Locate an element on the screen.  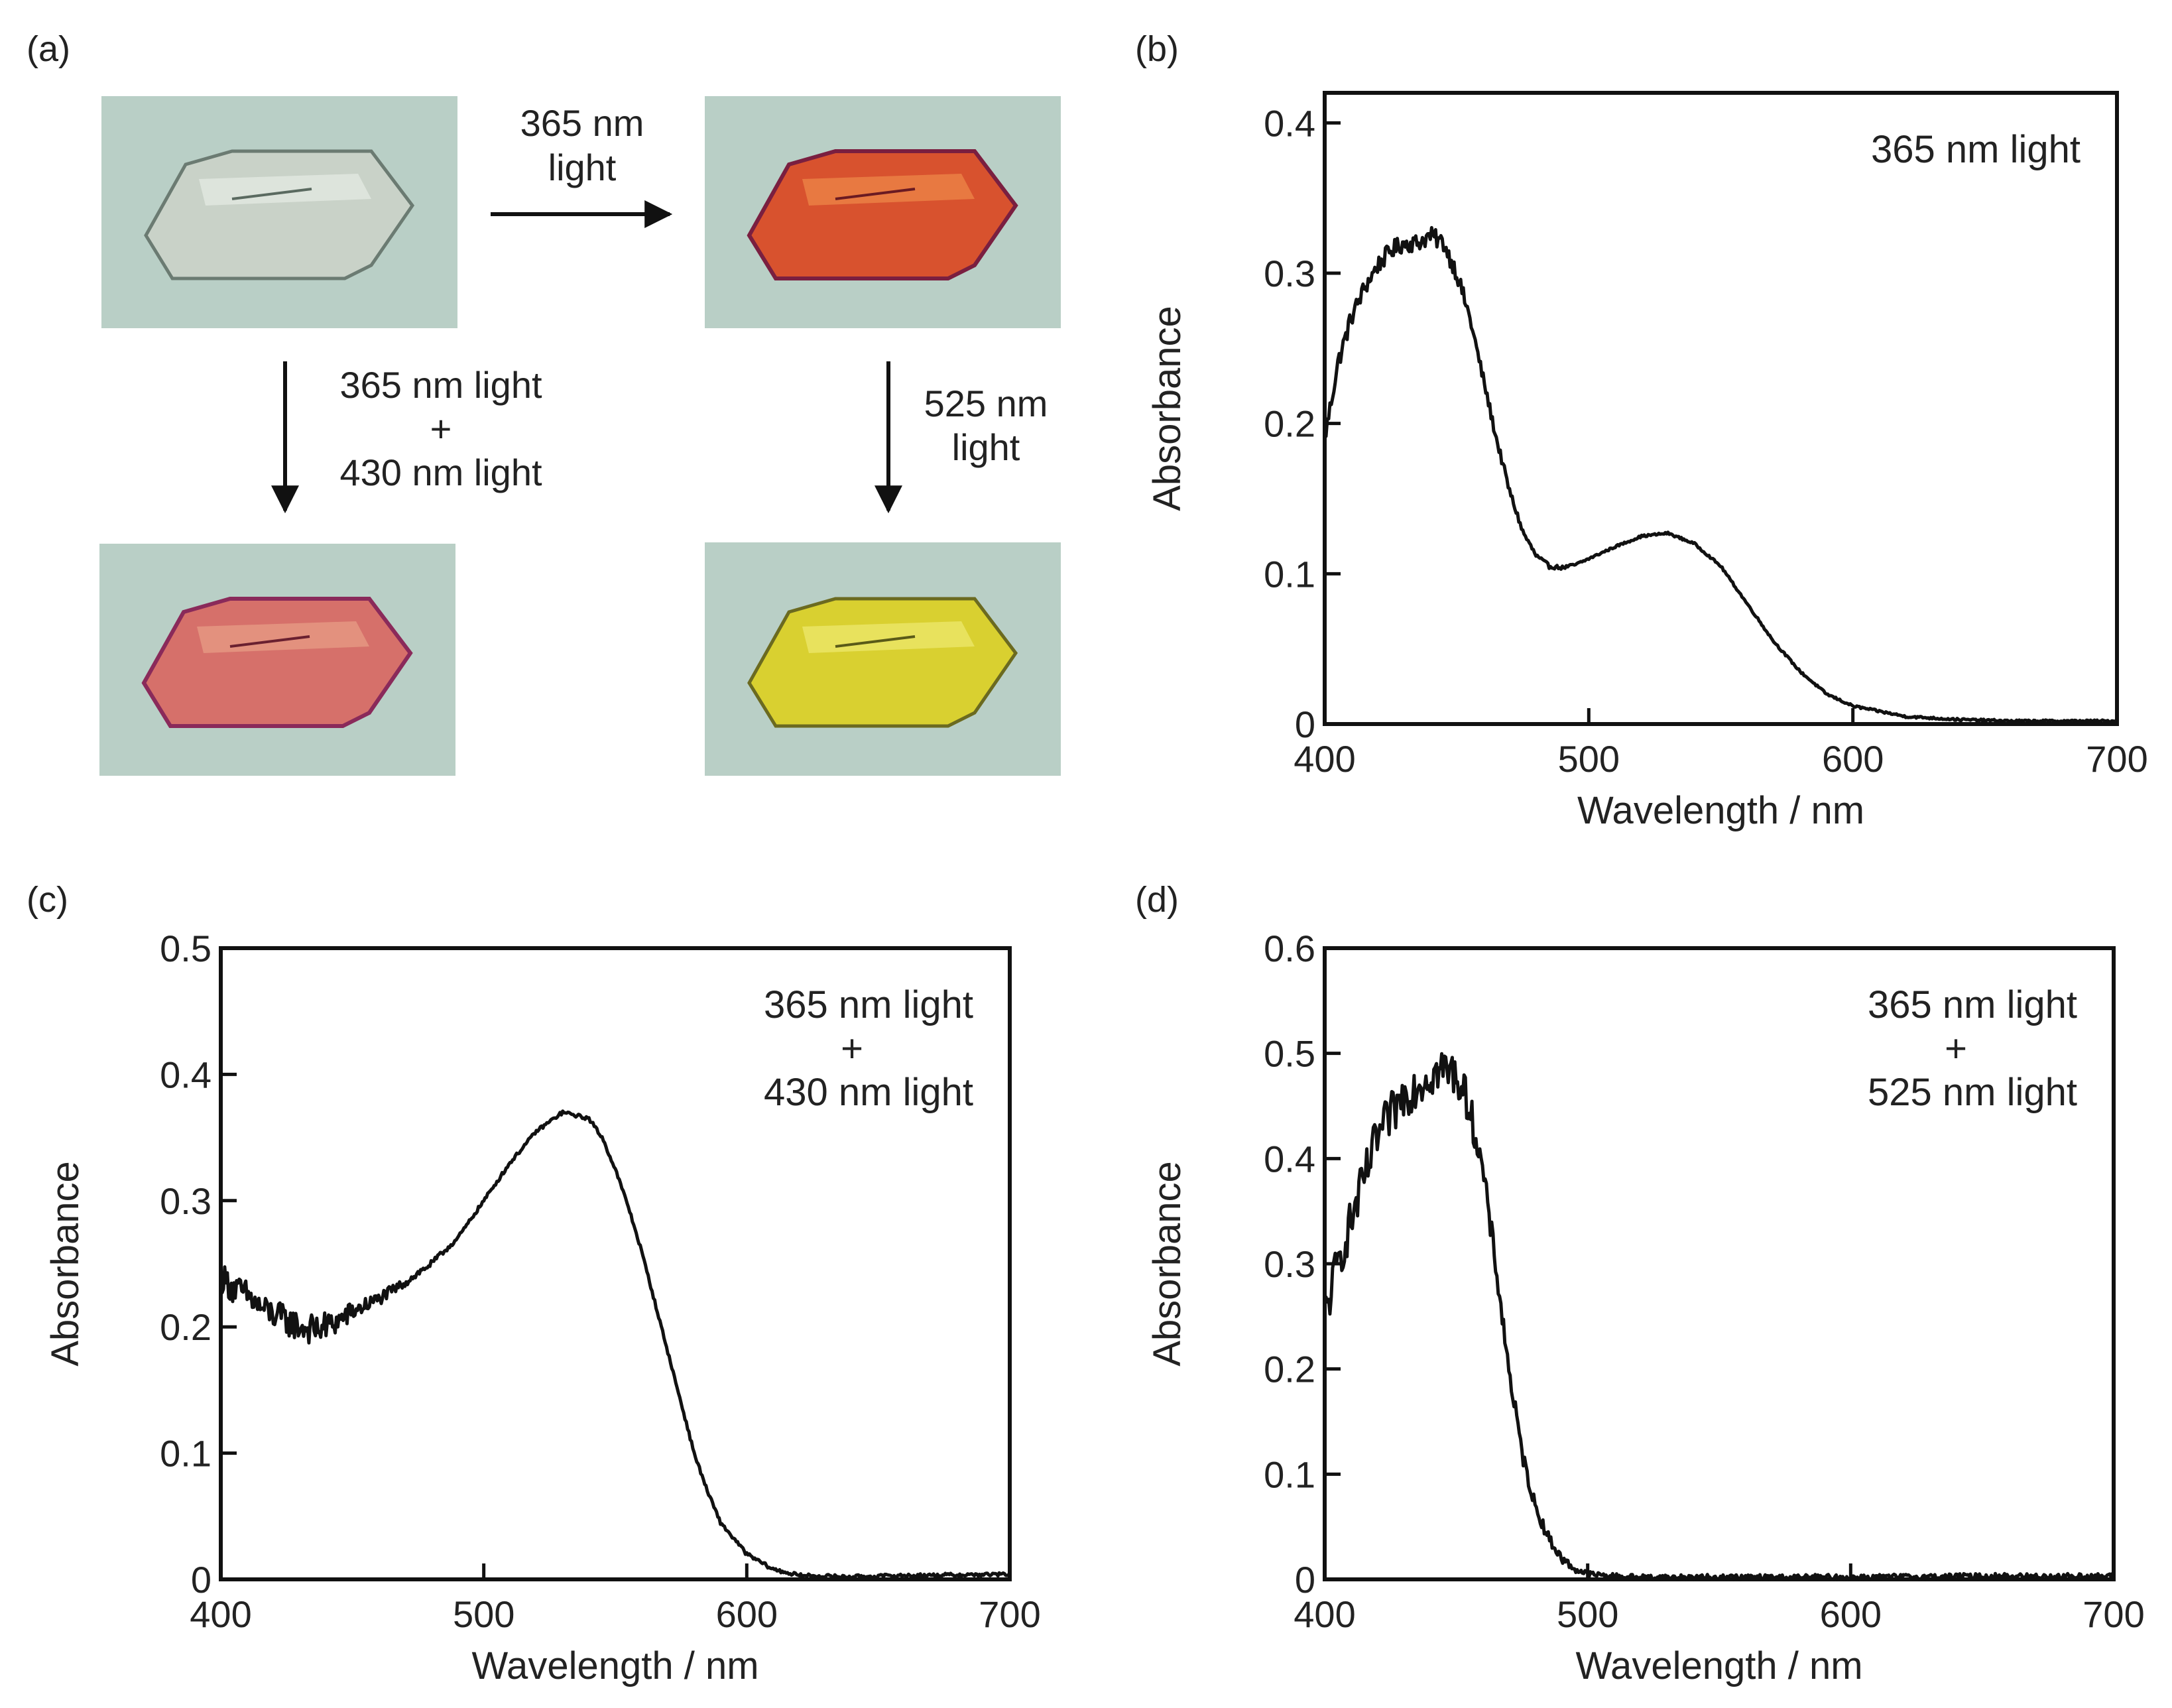
y-tick-label: 0.6 is located at coordinates (1289, 948).